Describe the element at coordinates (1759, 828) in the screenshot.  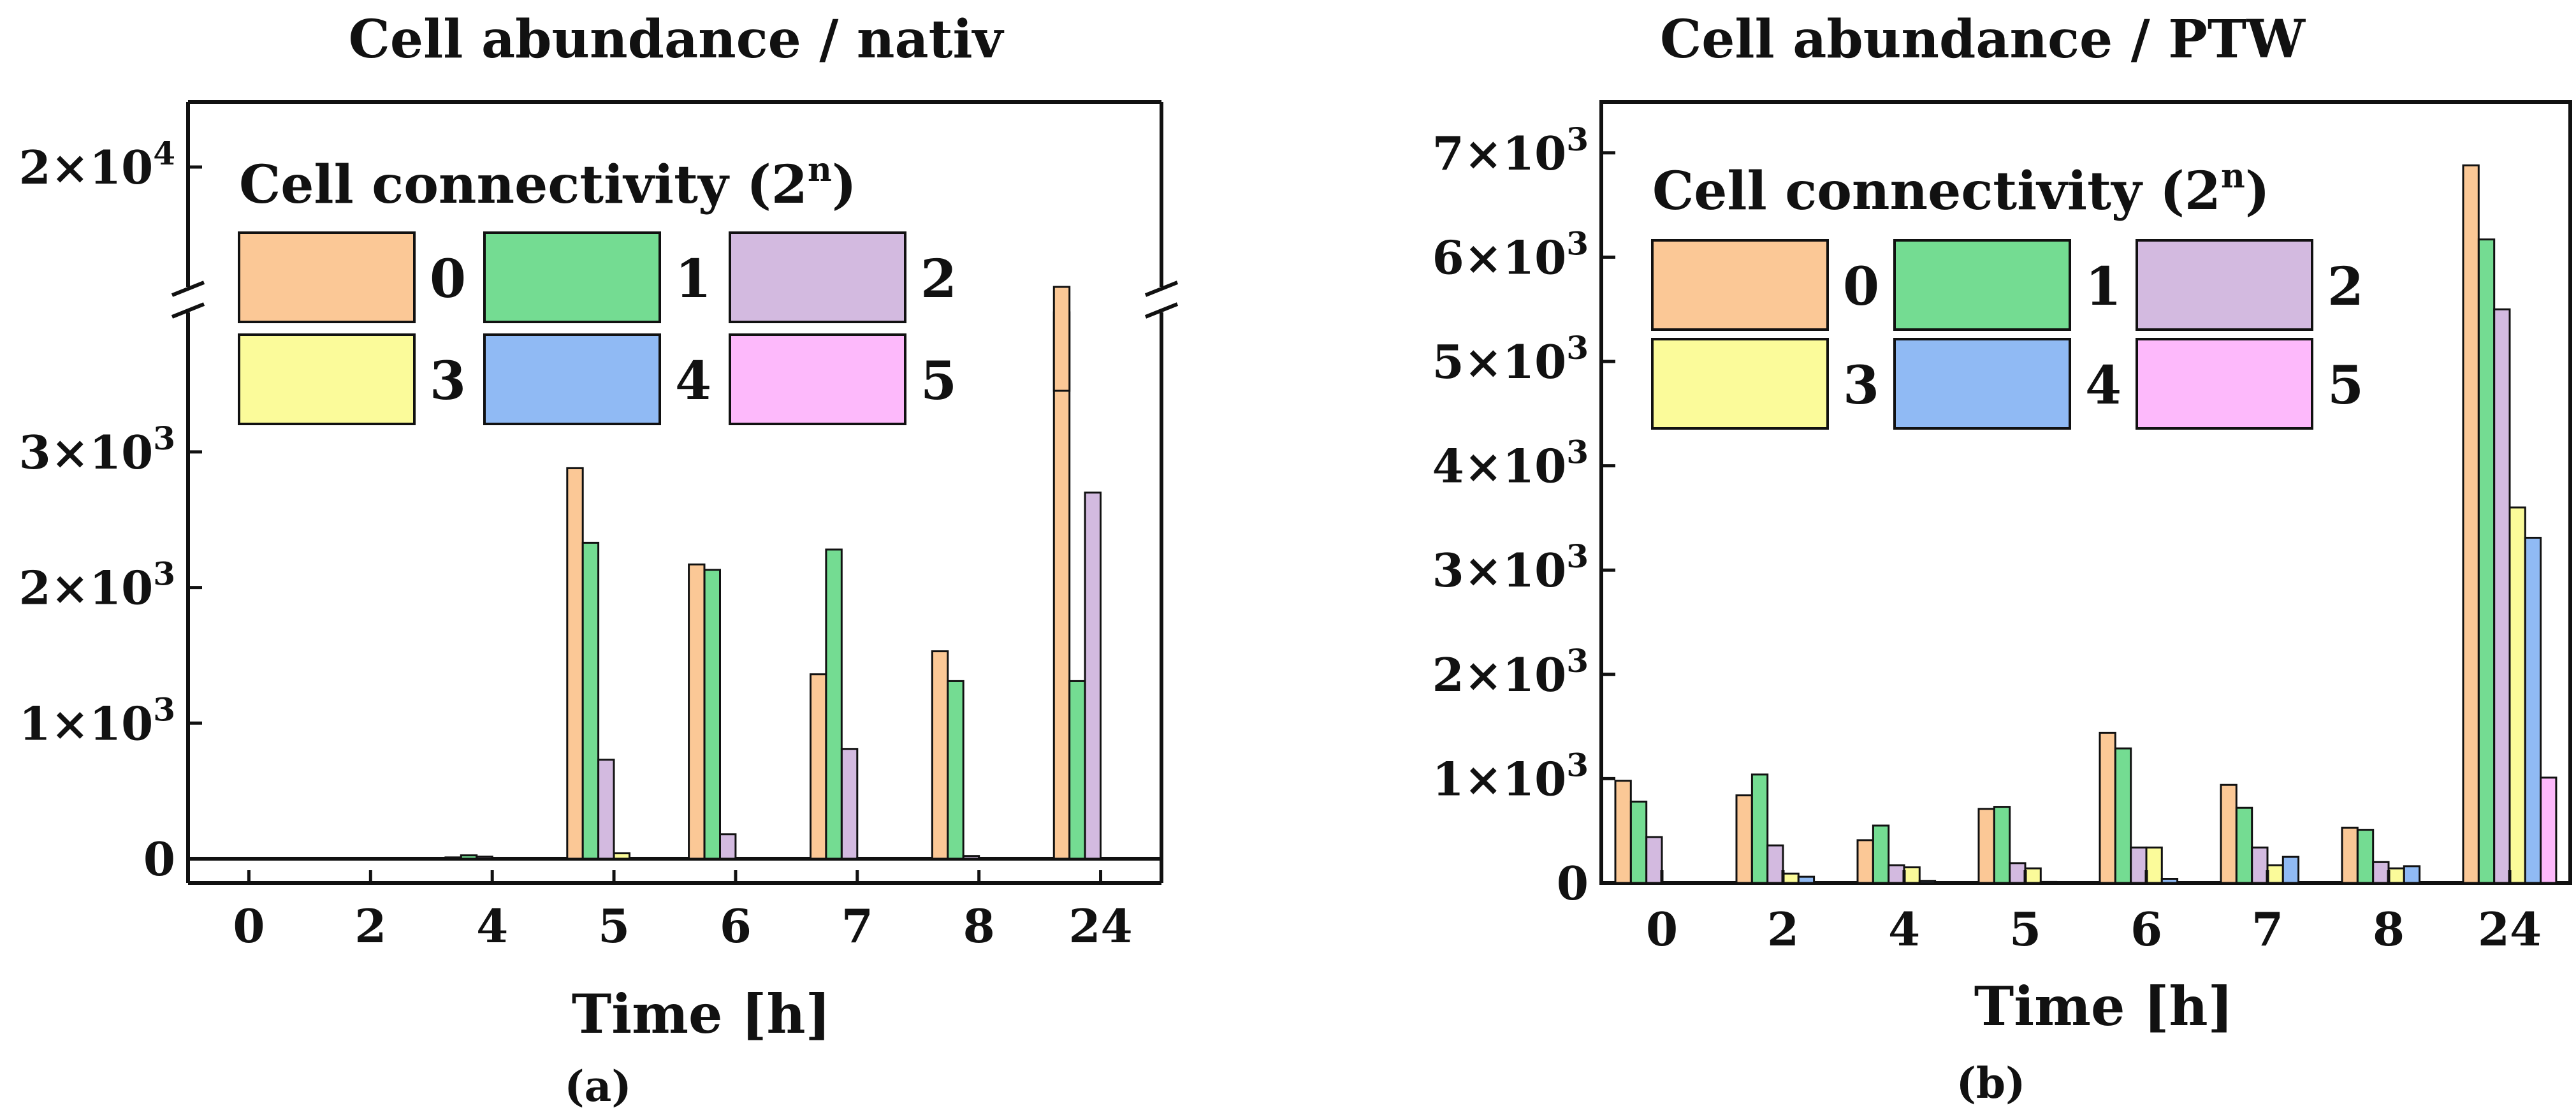
I see `panel-b-bar-s1-t2` at that location.